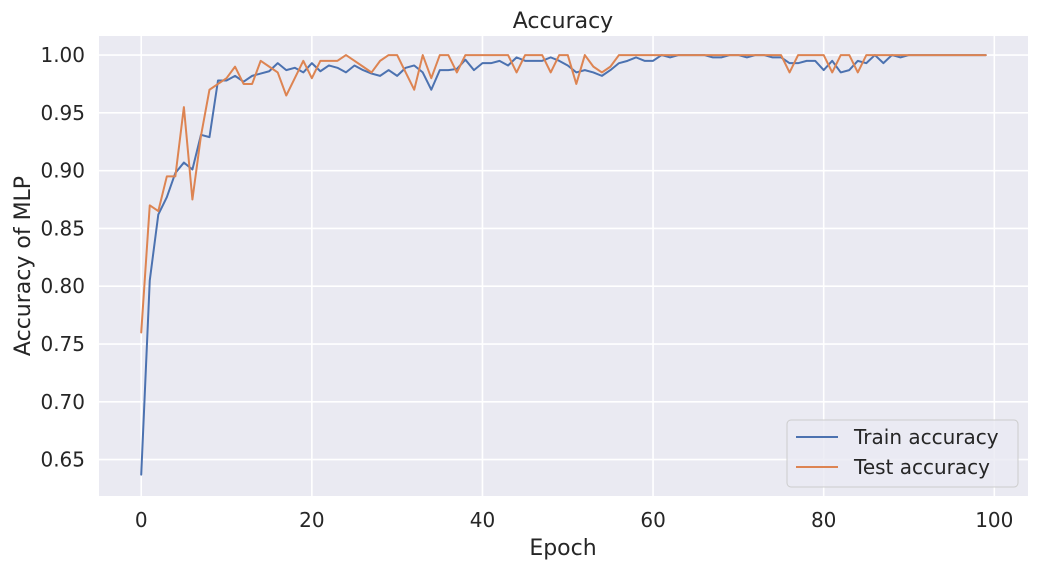 Image resolution: width=1039 pixels, height=570 pixels. I want to click on y-tick-label: 0.80, so click(62, 286).